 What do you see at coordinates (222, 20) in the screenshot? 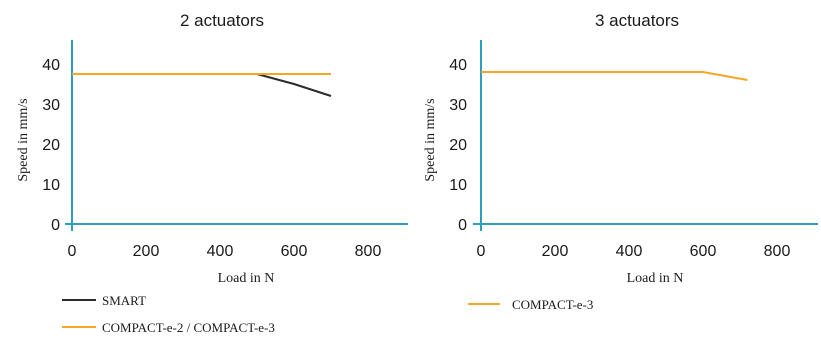
I see `chart-title: 2 actuators` at bounding box center [222, 20].